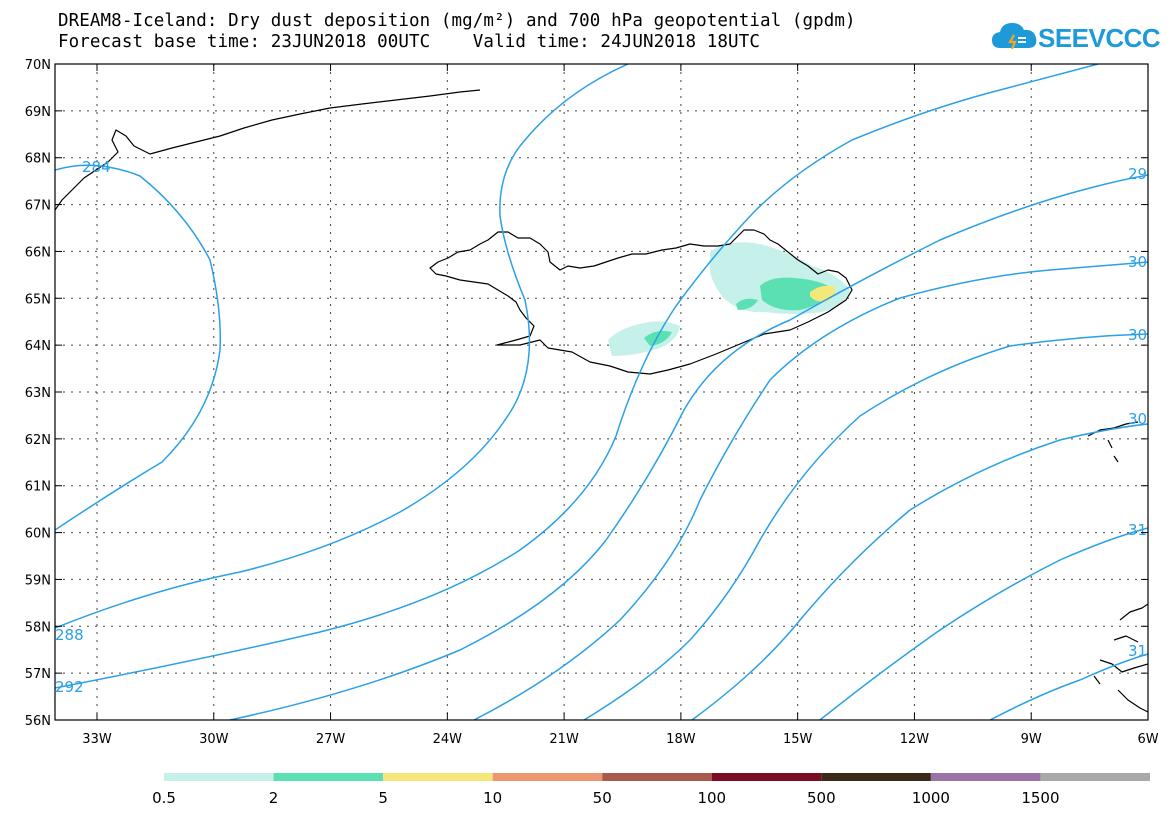 The image size is (1175, 815). What do you see at coordinates (681, 739) in the screenshot?
I see `lon-label: 18W` at bounding box center [681, 739].